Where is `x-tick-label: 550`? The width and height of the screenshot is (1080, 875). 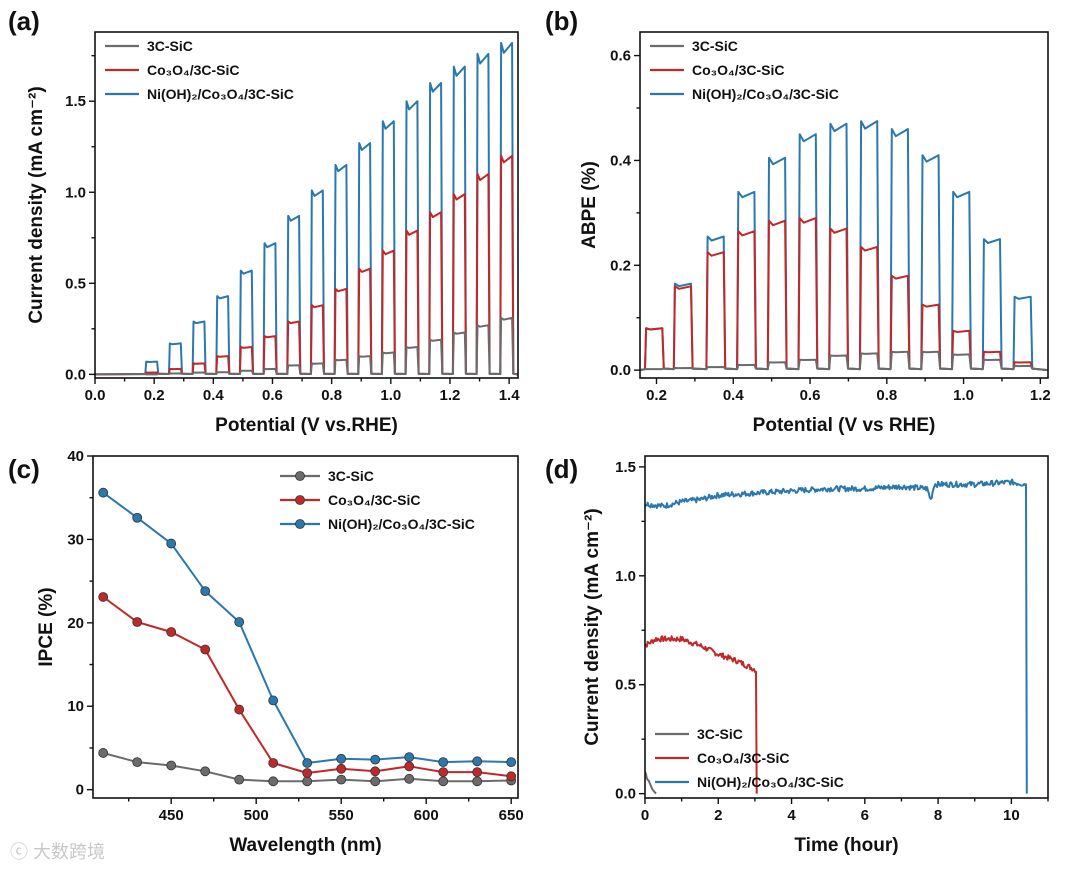
x-tick-label: 550 is located at coordinates (341, 815).